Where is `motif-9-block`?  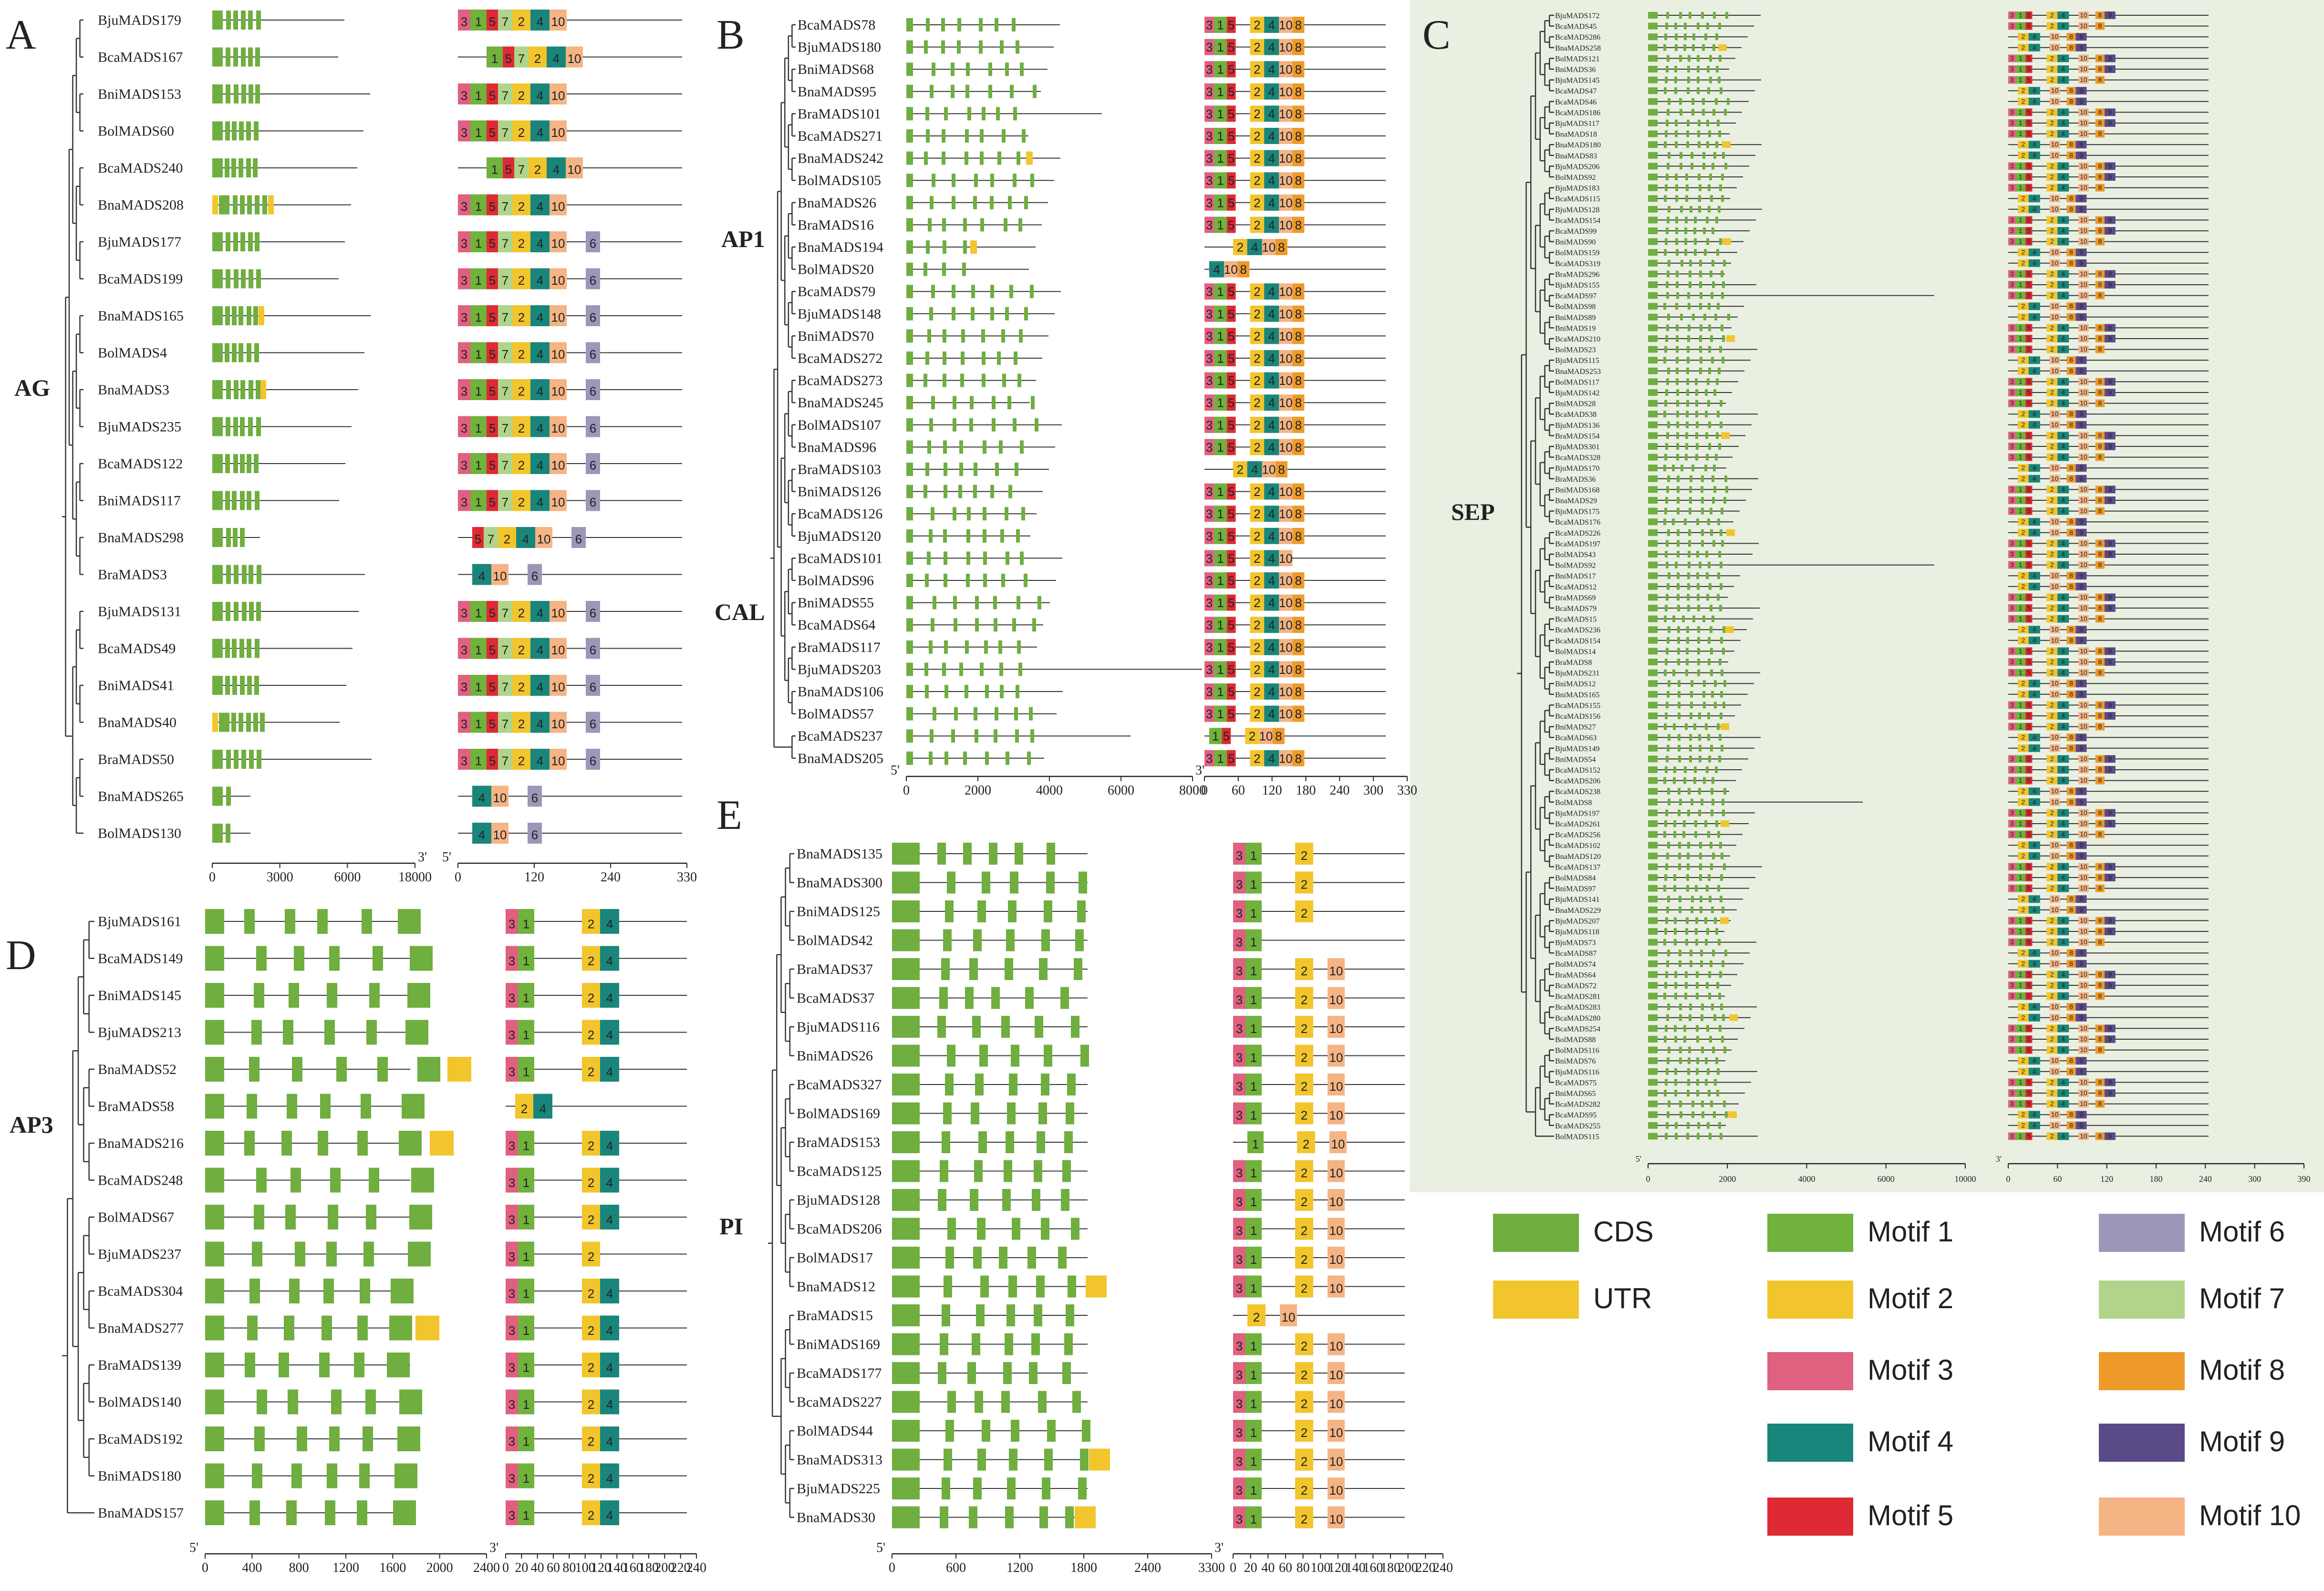 motif-9-block is located at coordinates (2081, 371).